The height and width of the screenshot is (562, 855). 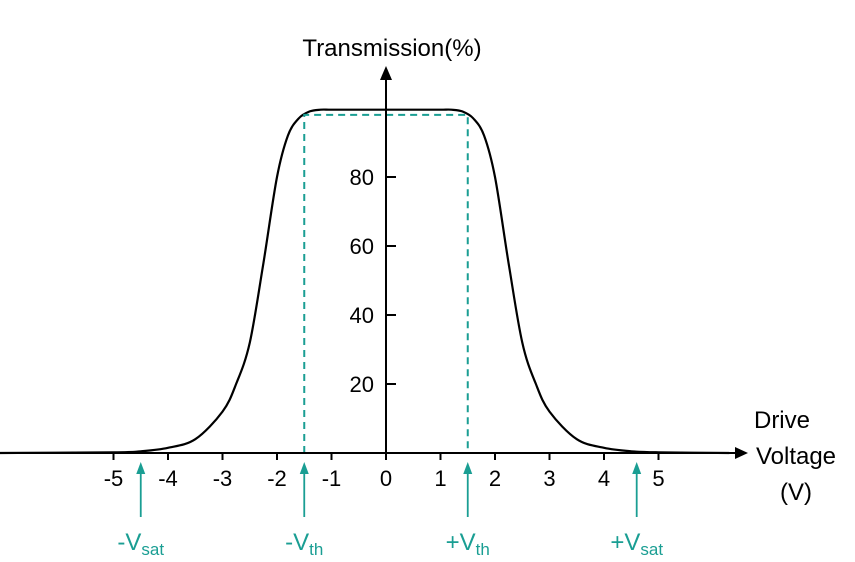 I want to click on marker-pos-vsat: +Vsat, so click(x=636, y=510).